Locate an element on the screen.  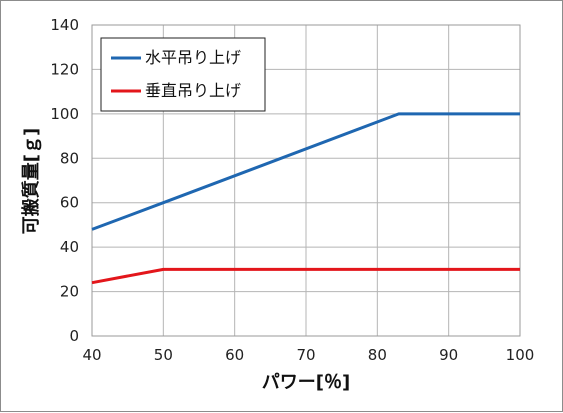
y-tick-label: 120 is located at coordinates (64, 69).